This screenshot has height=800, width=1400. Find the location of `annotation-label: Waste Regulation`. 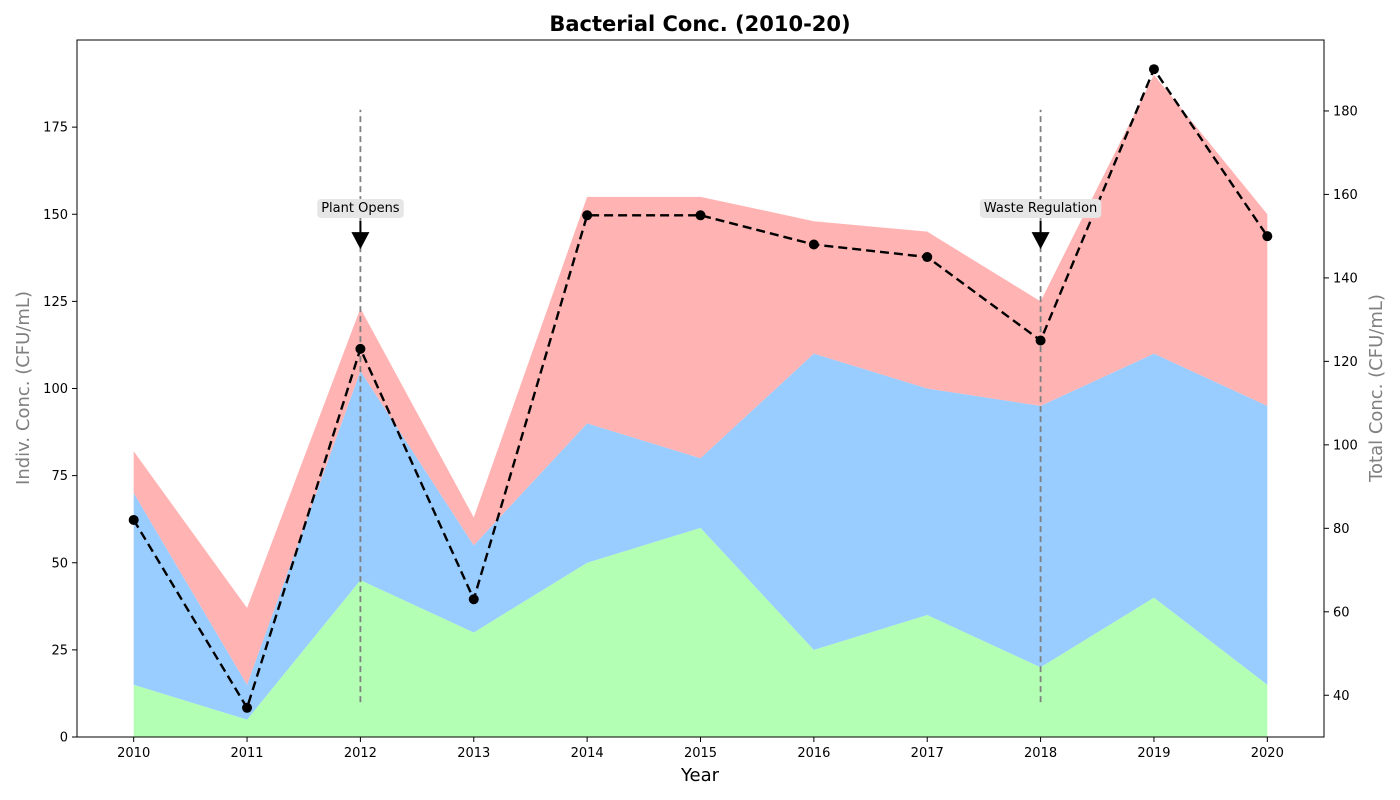

annotation-label: Waste Regulation is located at coordinates (1040, 208).